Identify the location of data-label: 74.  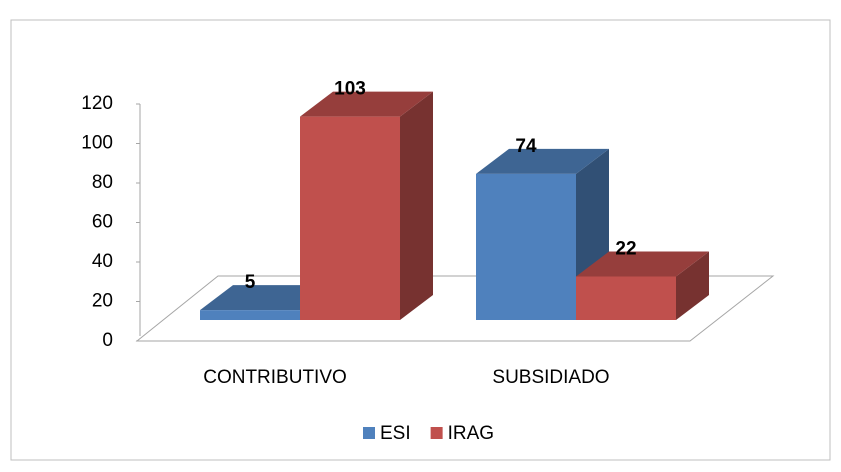
(526, 146).